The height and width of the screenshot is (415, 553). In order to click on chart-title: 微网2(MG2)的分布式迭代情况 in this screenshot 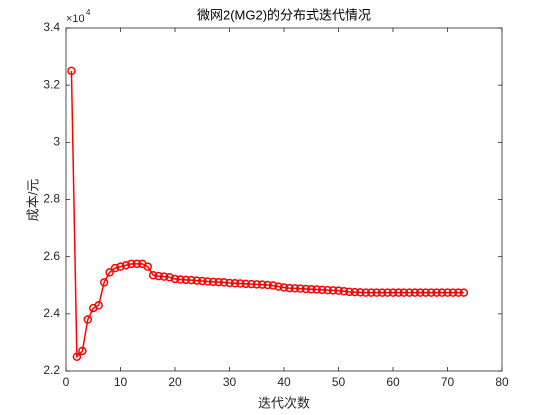, I will do `click(284, 14)`.